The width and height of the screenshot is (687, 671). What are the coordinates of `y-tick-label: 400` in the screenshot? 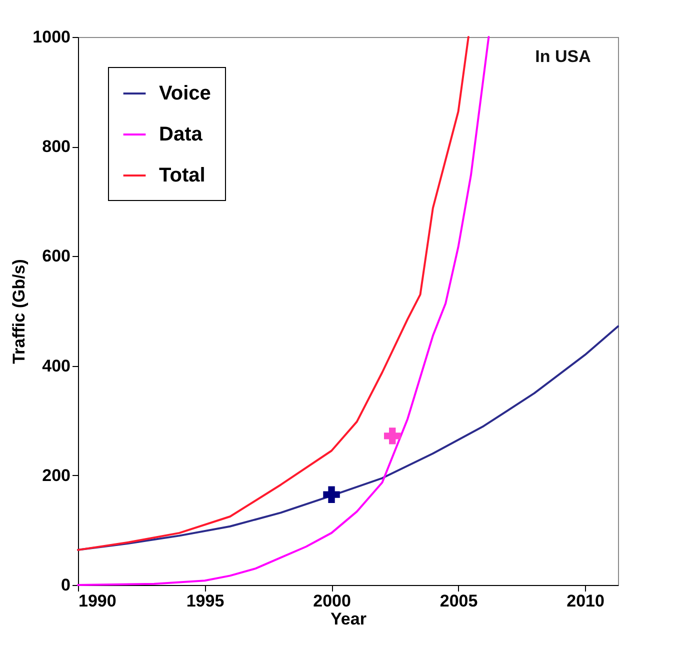 It's located at (56, 366).